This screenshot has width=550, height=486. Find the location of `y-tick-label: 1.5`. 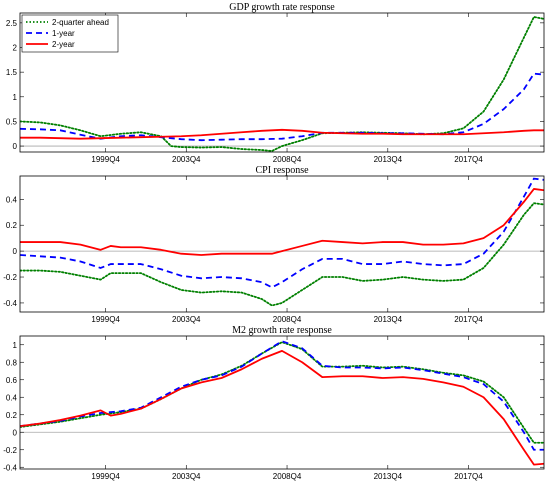

y-tick-label: 1.5 is located at coordinates (12, 72).